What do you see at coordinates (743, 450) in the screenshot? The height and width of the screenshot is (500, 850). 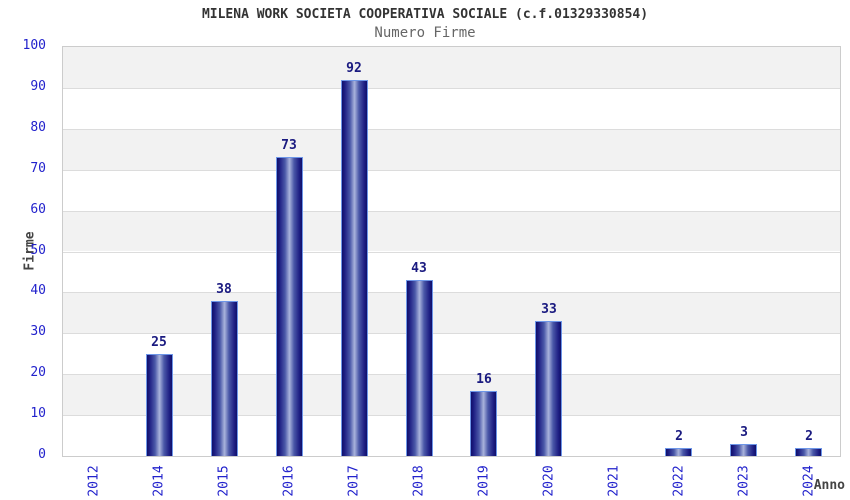 I see `bar-2023` at bounding box center [743, 450].